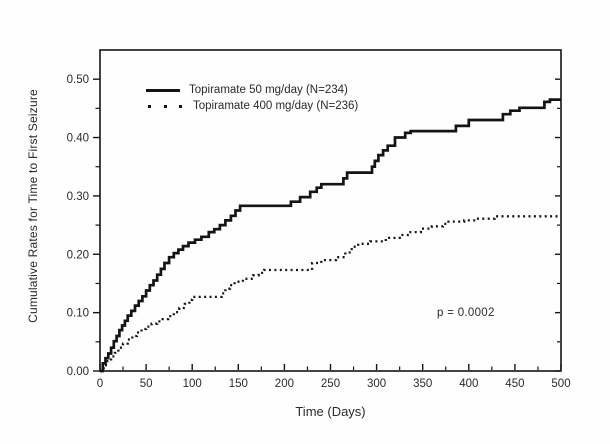 The image size is (610, 444). I want to click on legend-label-topiramate-50mg: Topiramate 50 mg/day (N=234), so click(268, 90).